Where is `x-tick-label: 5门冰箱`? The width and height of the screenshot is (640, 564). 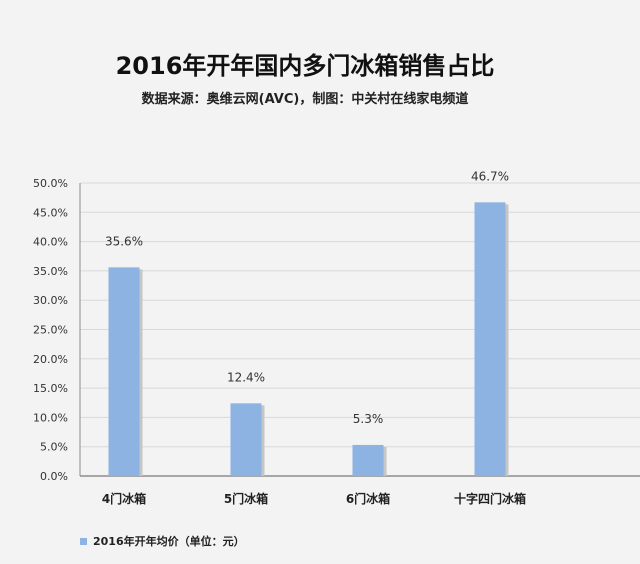
x-tick-label: 5门冰箱 is located at coordinates (246, 498).